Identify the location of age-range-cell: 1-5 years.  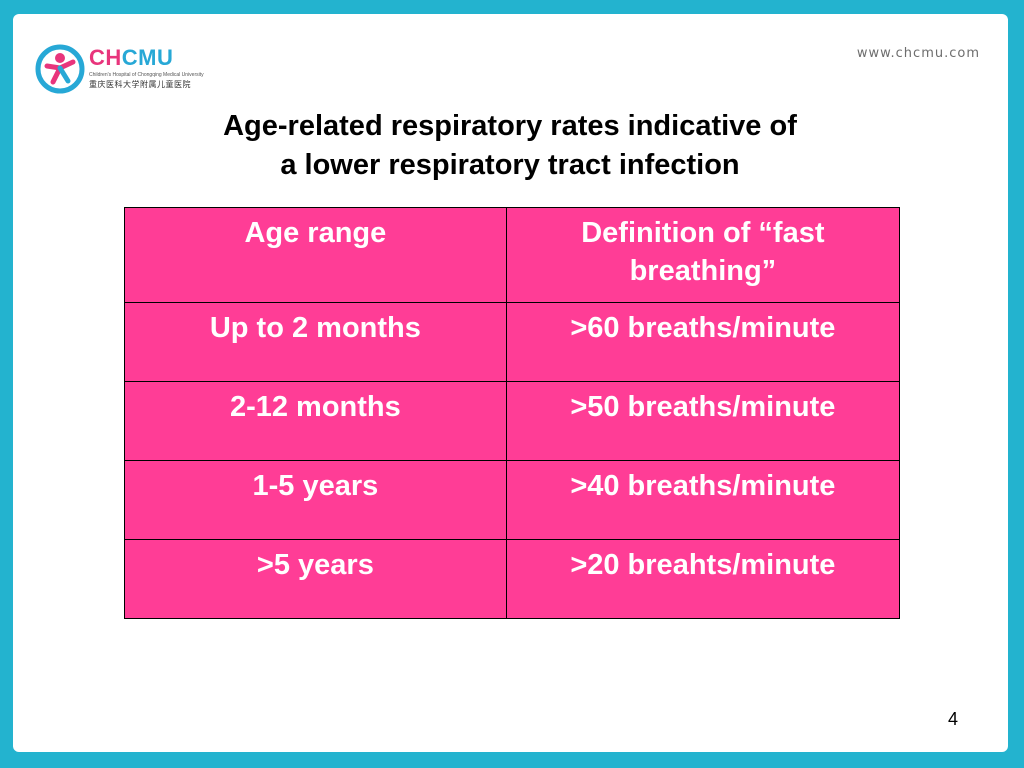
(315, 500).